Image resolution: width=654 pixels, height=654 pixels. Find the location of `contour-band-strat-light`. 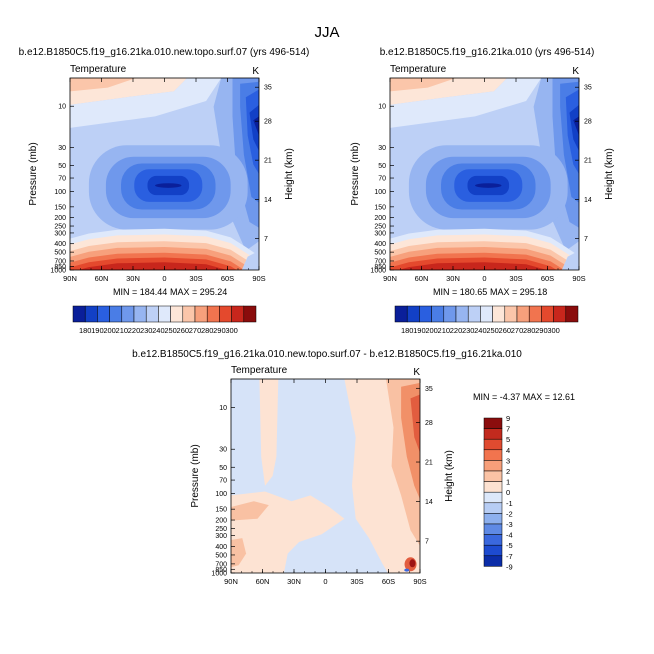

contour-band-strat-light is located at coordinates (146, 103).